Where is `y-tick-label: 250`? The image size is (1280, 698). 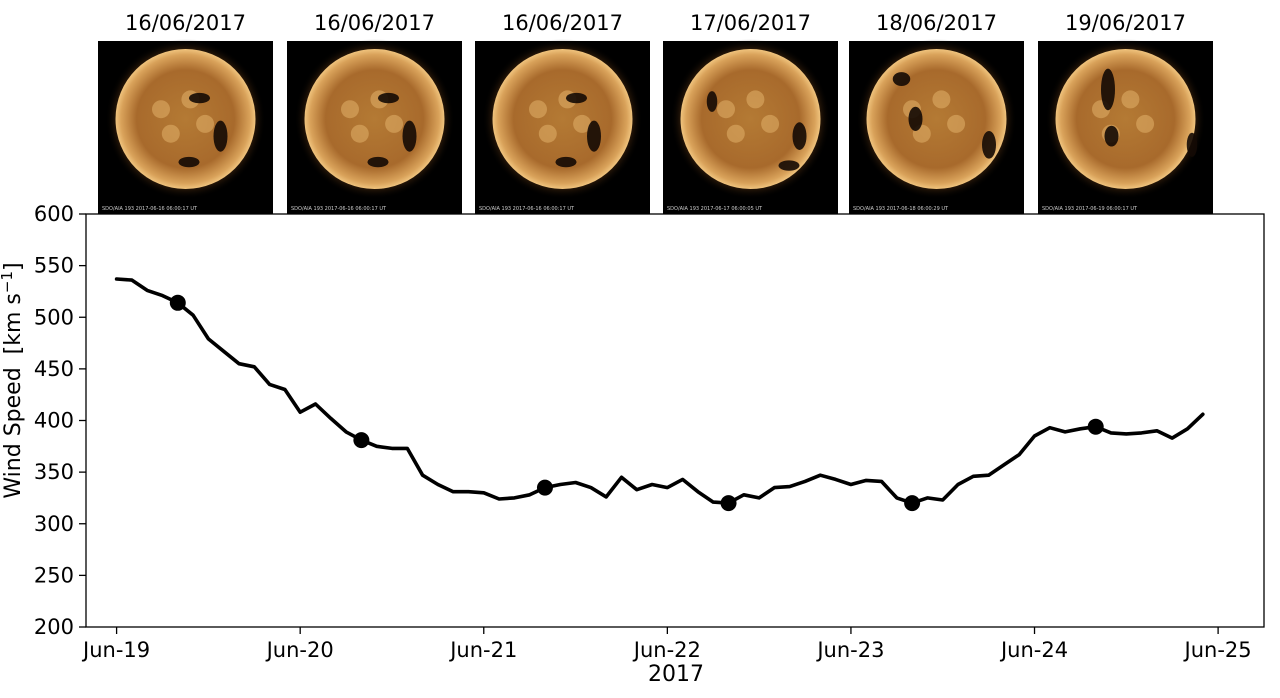
y-tick-label: 250 is located at coordinates (54, 575).